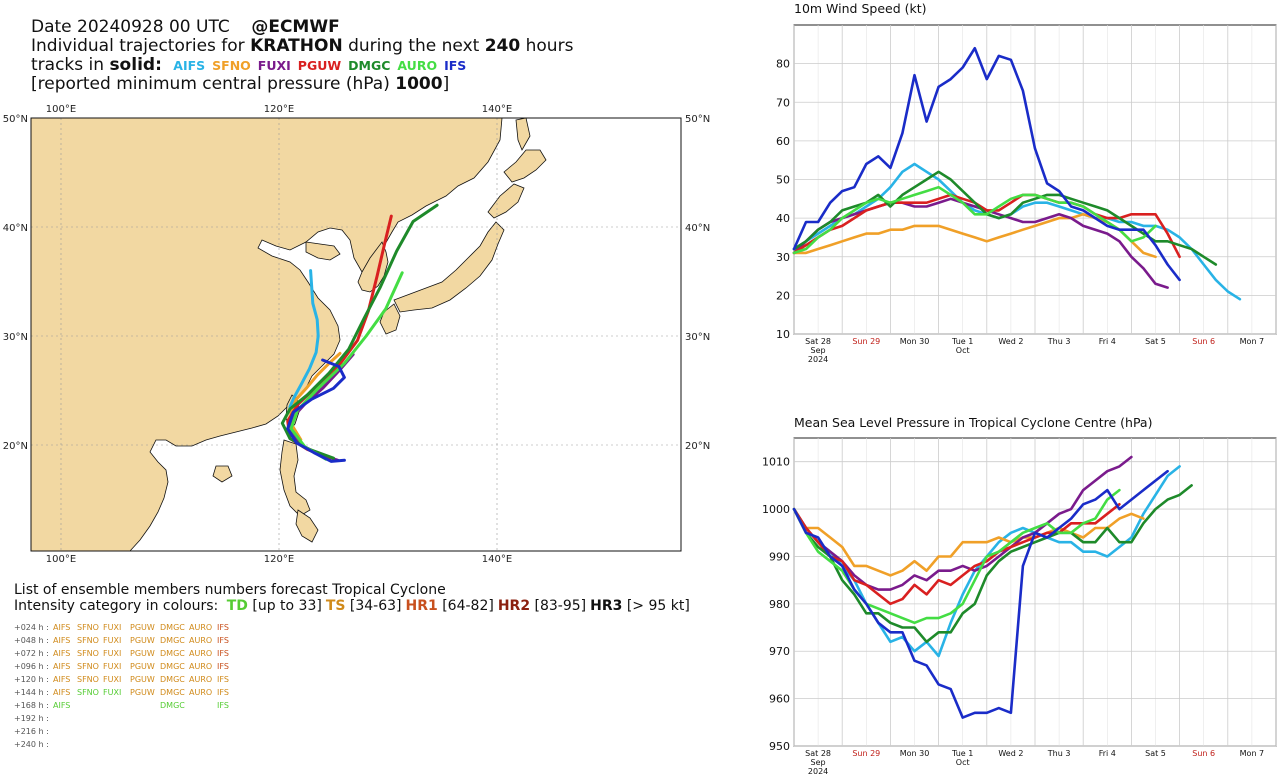 The image size is (1280, 777). Describe the element at coordinates (279, 559) in the screenshot. I see `lon-label-bottom: 120°E` at that location.